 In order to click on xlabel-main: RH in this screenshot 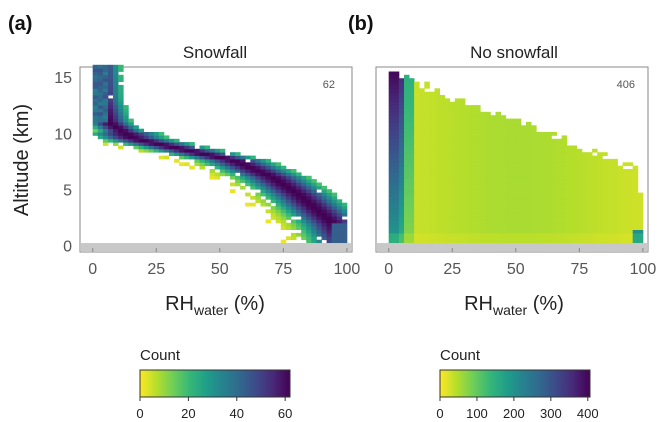, I will do `click(478, 304)`.